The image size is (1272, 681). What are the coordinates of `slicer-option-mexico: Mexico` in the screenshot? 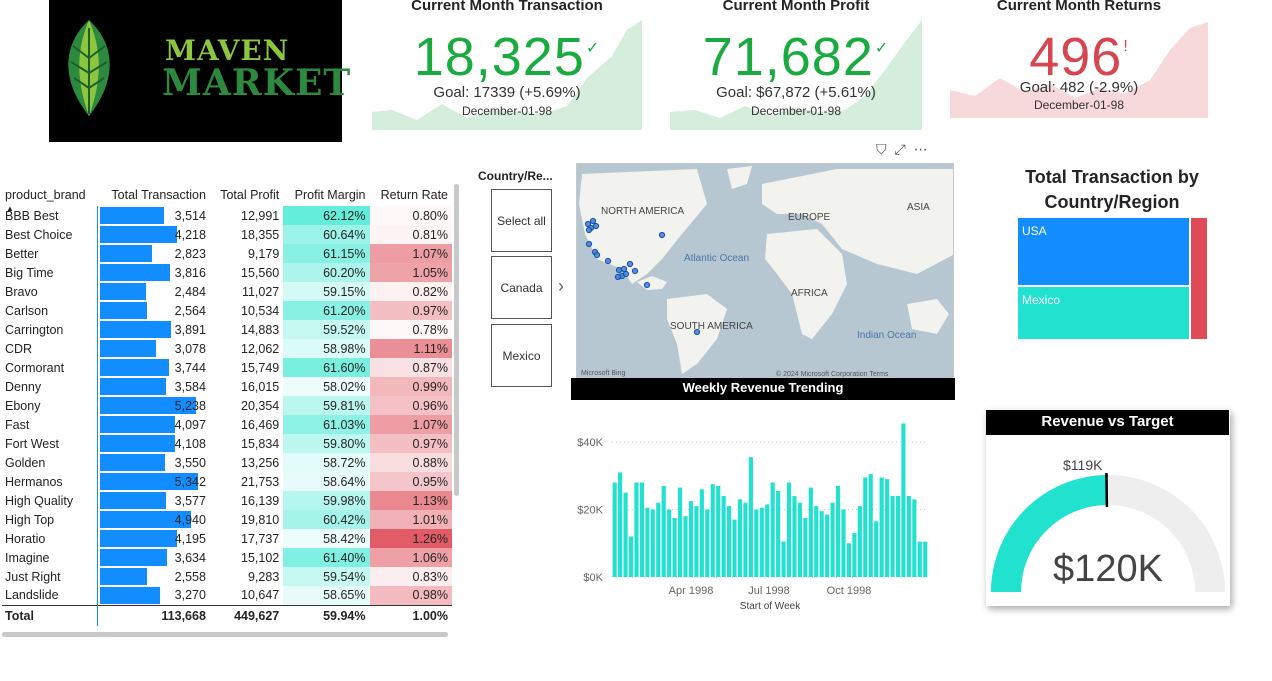 It's located at (521, 355).